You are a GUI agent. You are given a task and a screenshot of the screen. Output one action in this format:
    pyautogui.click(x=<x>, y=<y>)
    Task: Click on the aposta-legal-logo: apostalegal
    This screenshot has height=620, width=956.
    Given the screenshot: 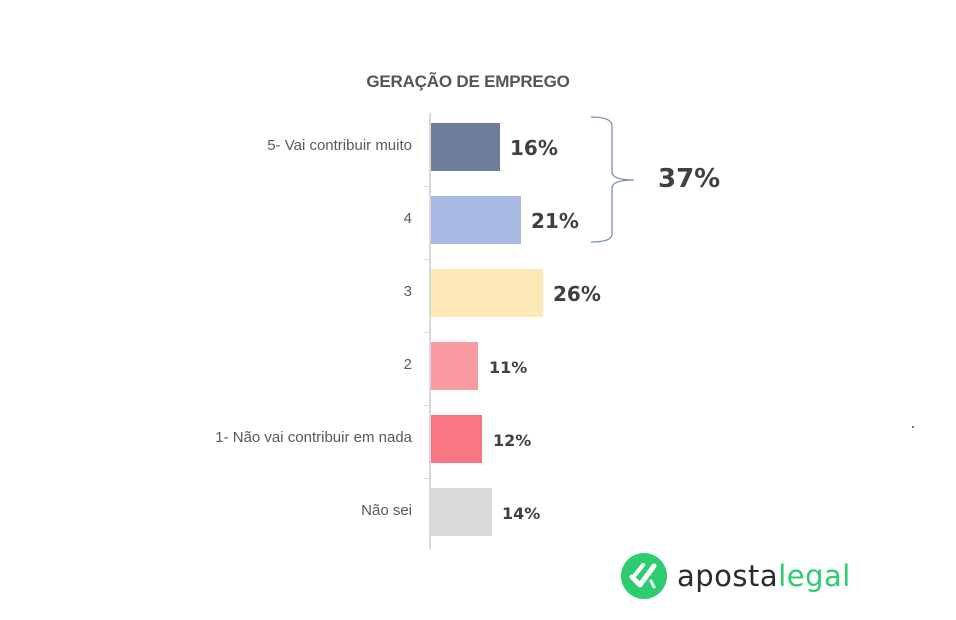 What is the action you would take?
    pyautogui.click(x=736, y=576)
    